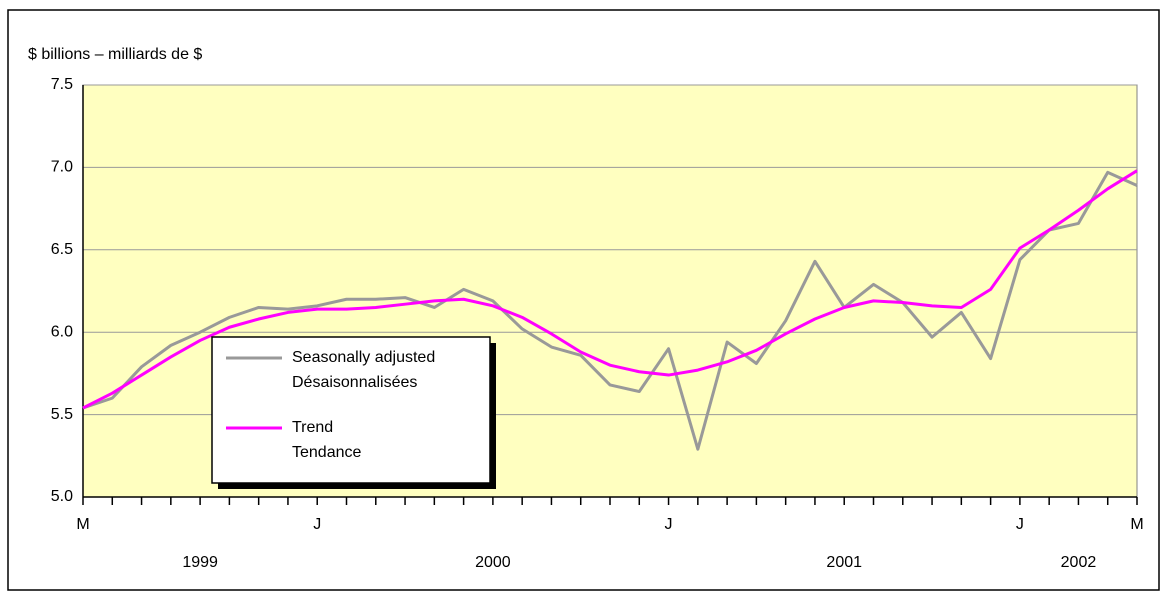 The width and height of the screenshot is (1167, 602). I want to click on y-tick-label: 5.5, so click(62, 414).